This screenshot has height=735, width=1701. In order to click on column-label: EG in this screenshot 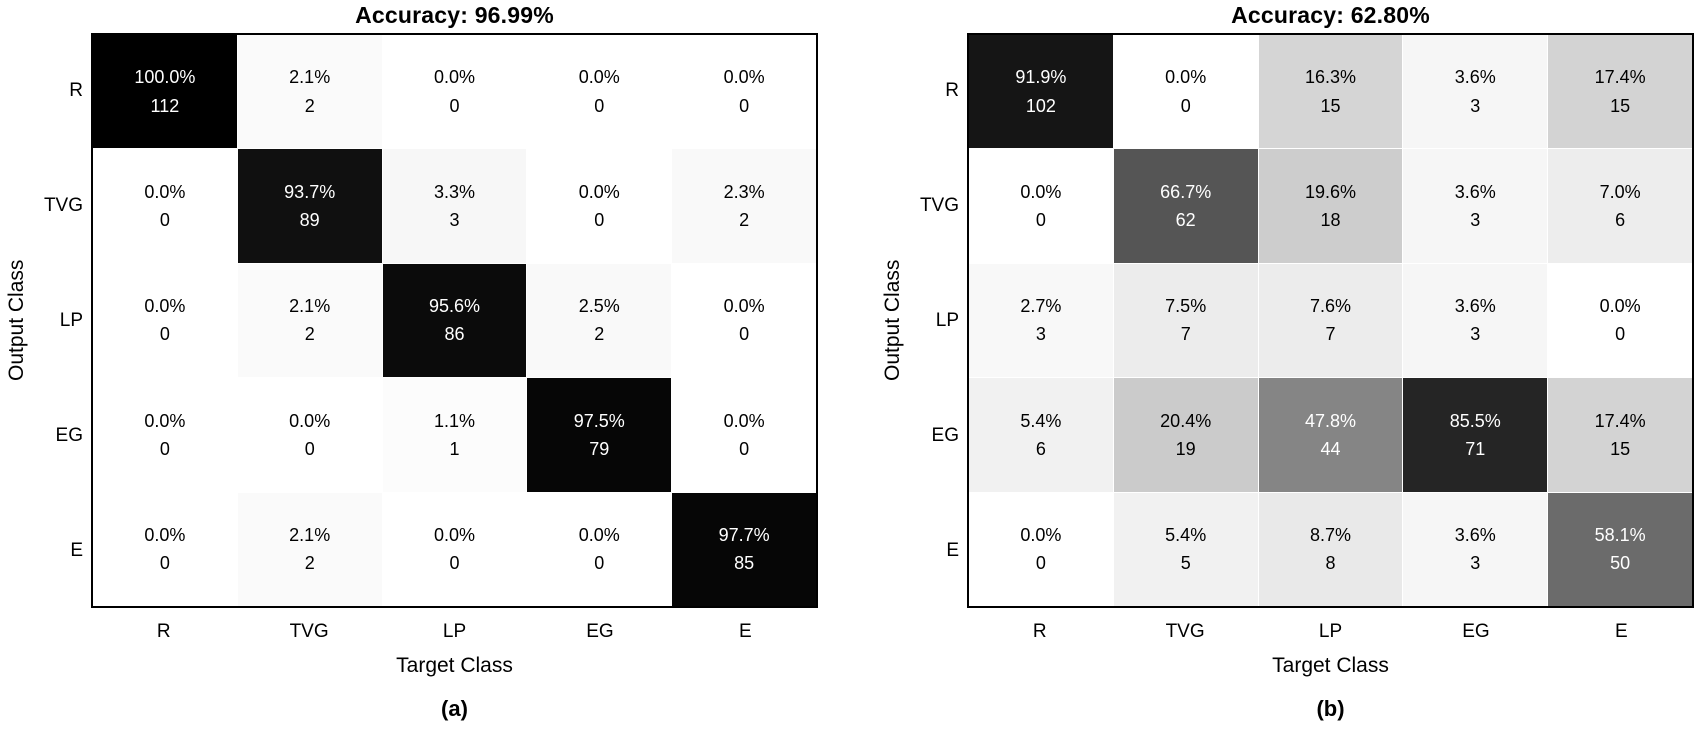, I will do `click(600, 631)`.